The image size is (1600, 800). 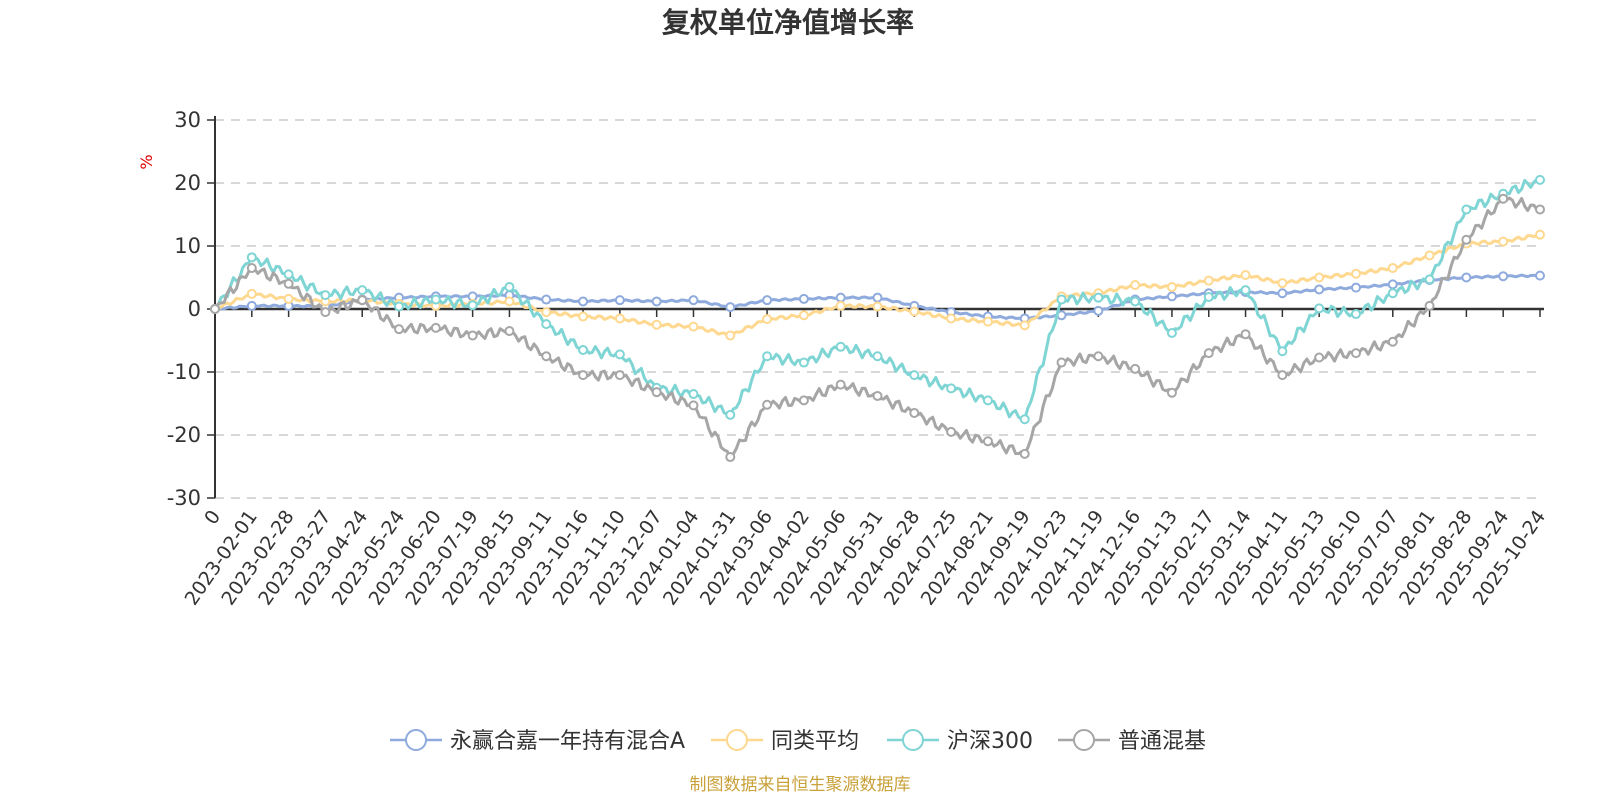 I want to click on y-tick-label: -30, so click(x=184, y=498).